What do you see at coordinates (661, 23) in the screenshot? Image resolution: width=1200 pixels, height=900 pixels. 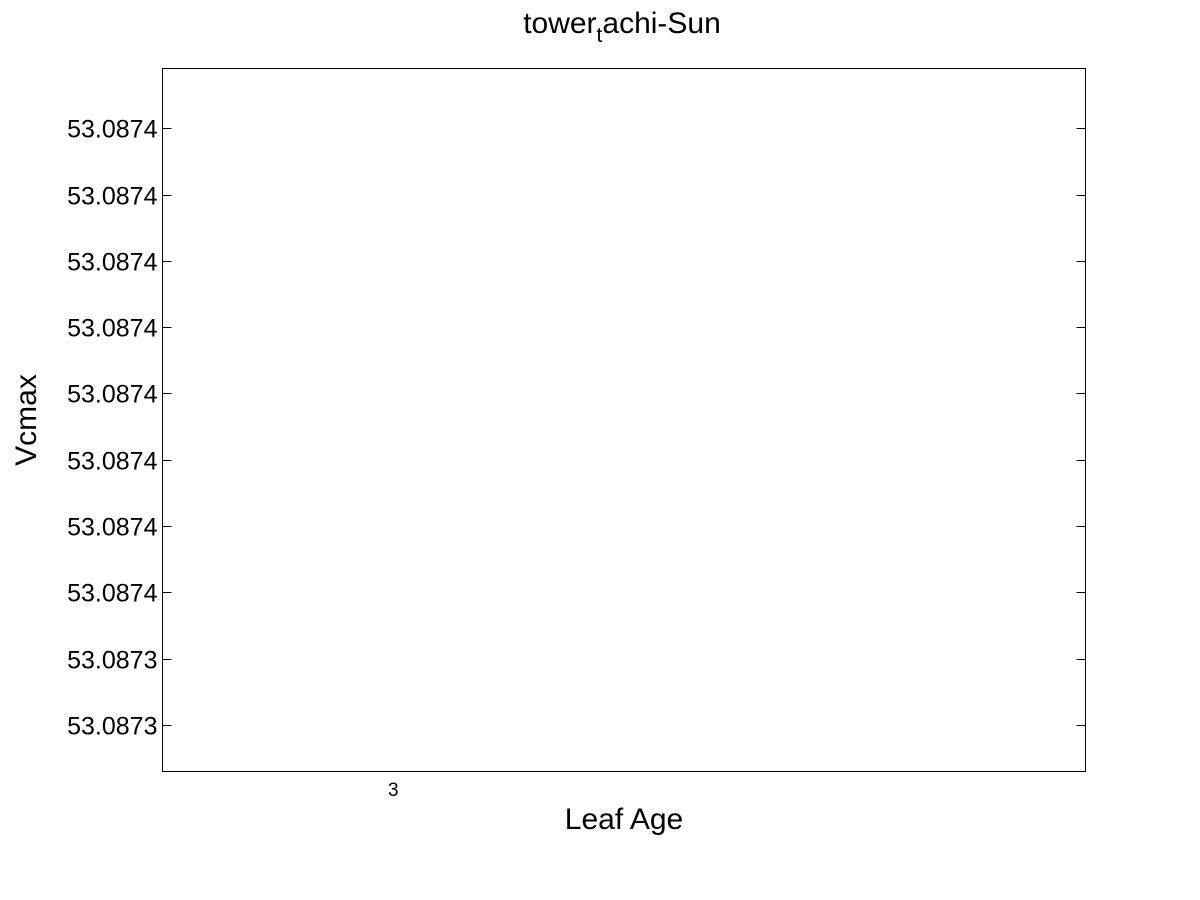 I see `chart-title-rest: achi-Sun` at bounding box center [661, 23].